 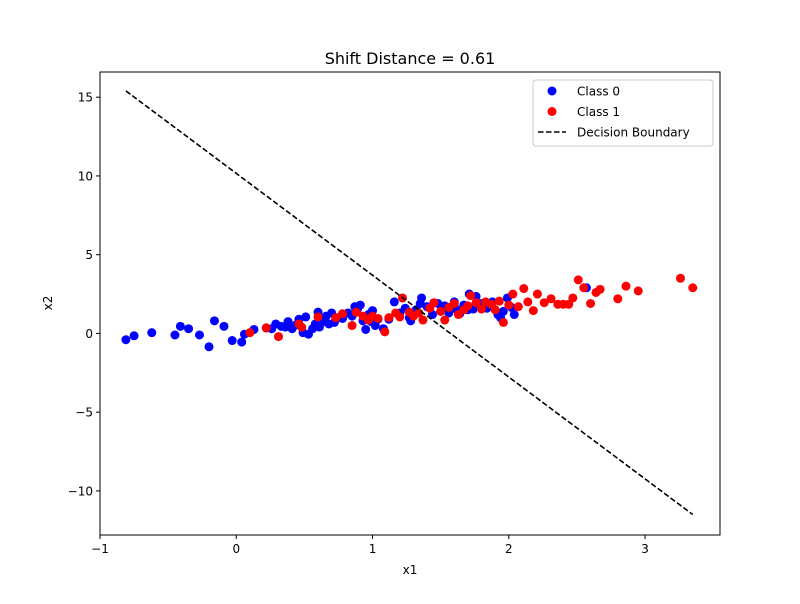 I want to click on y-tick-label: −10, so click(x=80, y=491).